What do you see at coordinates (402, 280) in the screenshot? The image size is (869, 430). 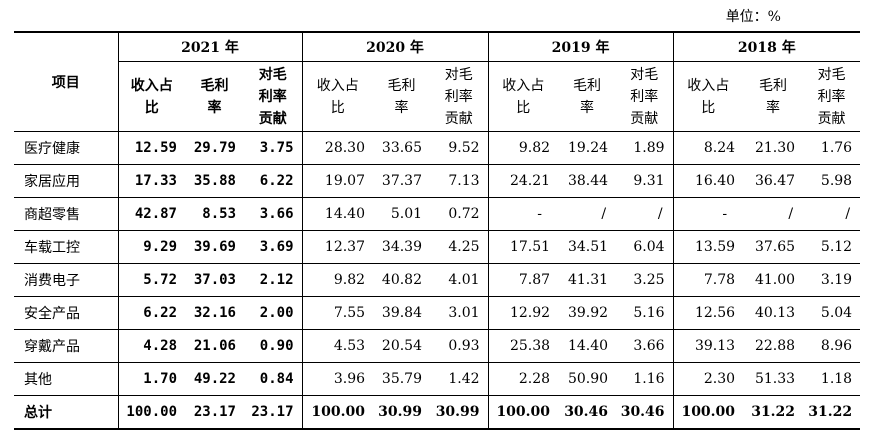 I see `table-cell: 40.82` at bounding box center [402, 280].